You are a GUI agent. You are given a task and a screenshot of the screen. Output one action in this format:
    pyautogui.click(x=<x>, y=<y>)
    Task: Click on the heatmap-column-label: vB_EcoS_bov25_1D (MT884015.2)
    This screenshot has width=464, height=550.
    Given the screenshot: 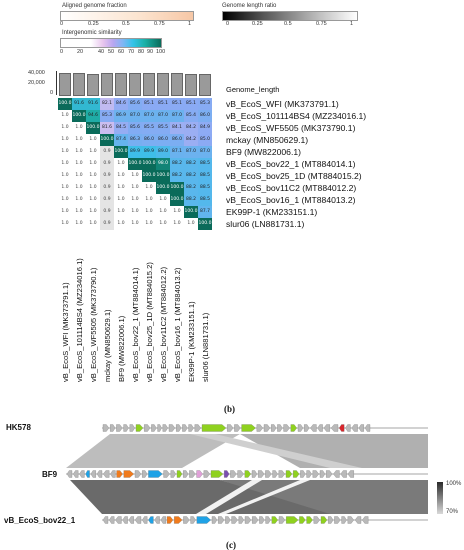 What is the action you would take?
    pyautogui.click(x=149, y=322)
    